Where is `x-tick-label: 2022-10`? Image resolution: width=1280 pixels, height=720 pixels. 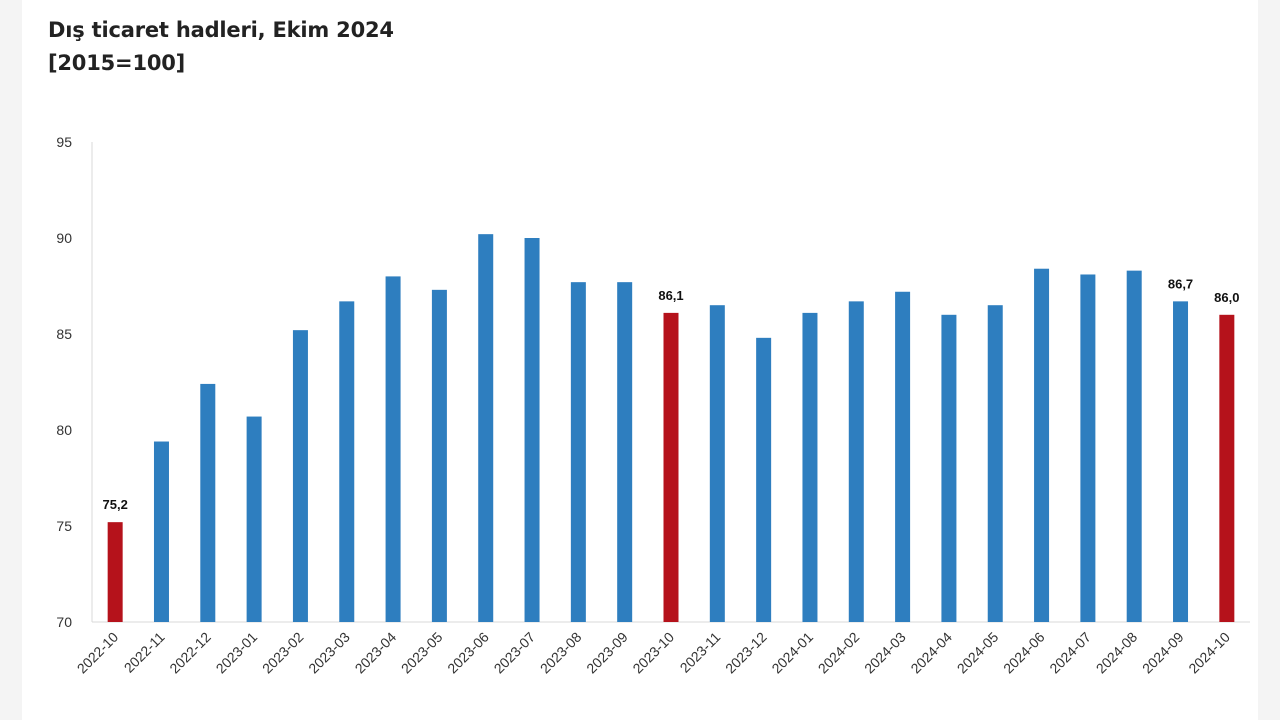 x-tick-label: 2022-10 is located at coordinates (98, 653).